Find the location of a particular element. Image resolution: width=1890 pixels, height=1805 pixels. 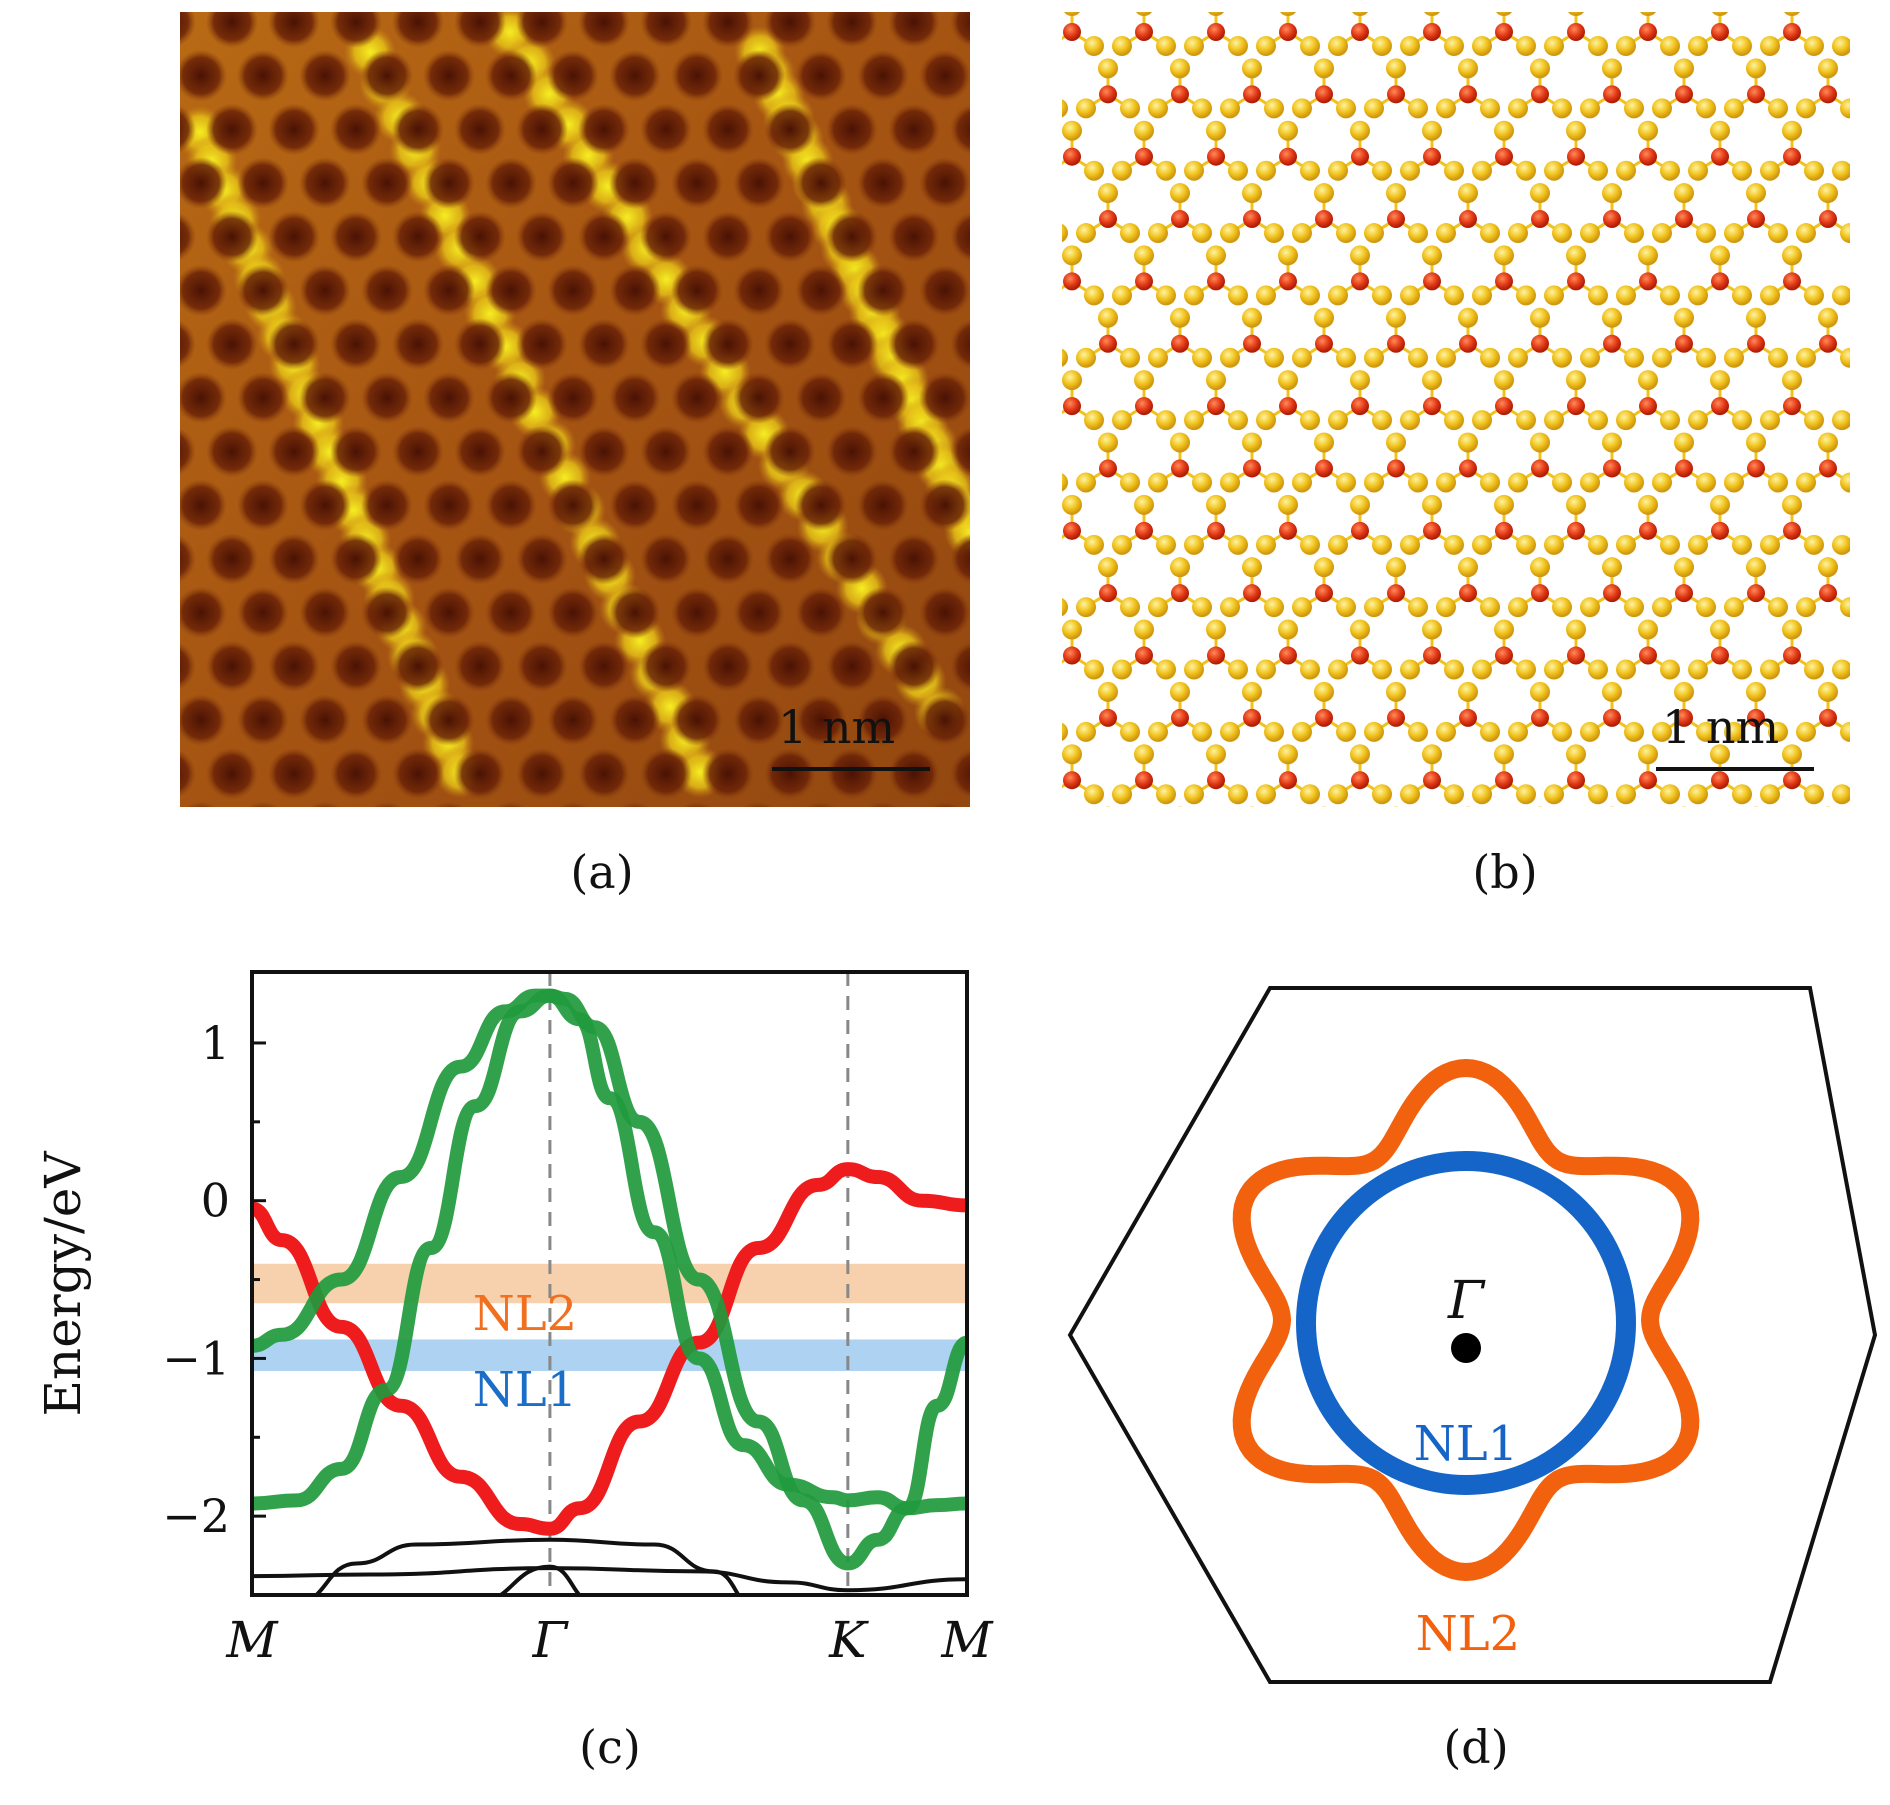

y-tick-label: 0 is located at coordinates (215, 1201).